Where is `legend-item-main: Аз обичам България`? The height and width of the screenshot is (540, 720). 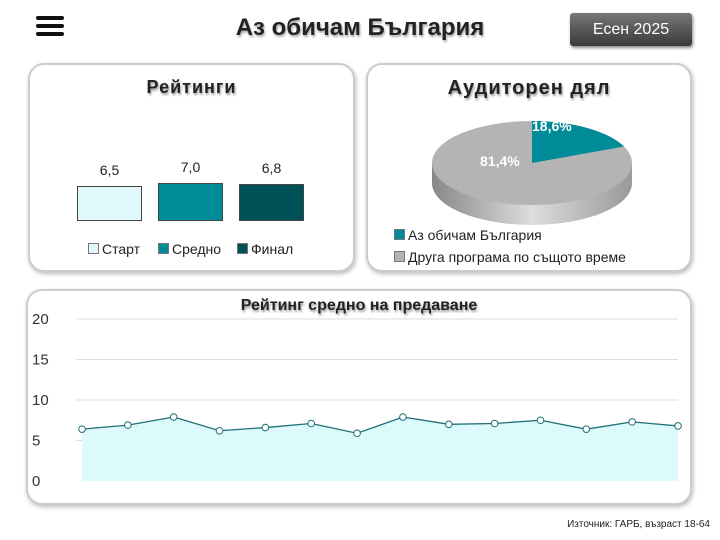 legend-item-main: Аз обичам България is located at coordinates (468, 235).